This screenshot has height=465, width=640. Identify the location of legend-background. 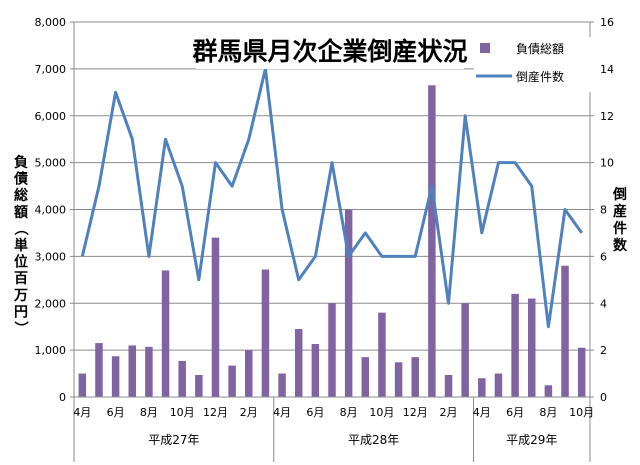
(534, 64).